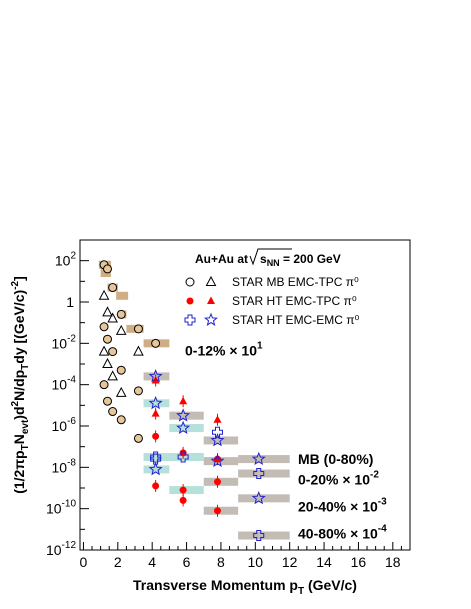 The height and width of the screenshot is (609, 471). Describe the element at coordinates (70, 302) in the screenshot. I see `y-tick-label: 1` at that location.